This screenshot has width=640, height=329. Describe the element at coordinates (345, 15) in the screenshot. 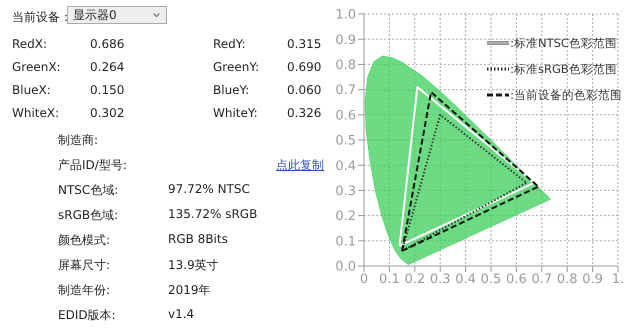

I see `y-tick-label: 1.0` at that location.